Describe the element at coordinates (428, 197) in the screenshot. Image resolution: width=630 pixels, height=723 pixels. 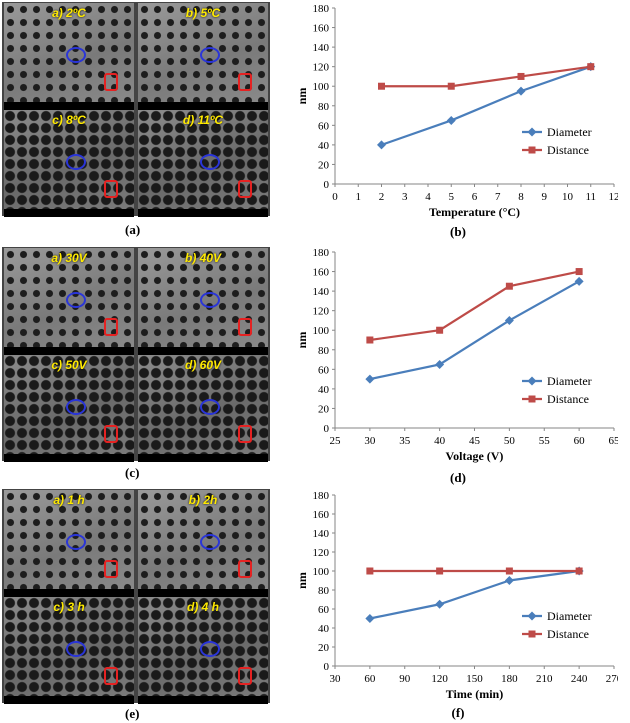
I see `x-tick-label: 4` at that location.